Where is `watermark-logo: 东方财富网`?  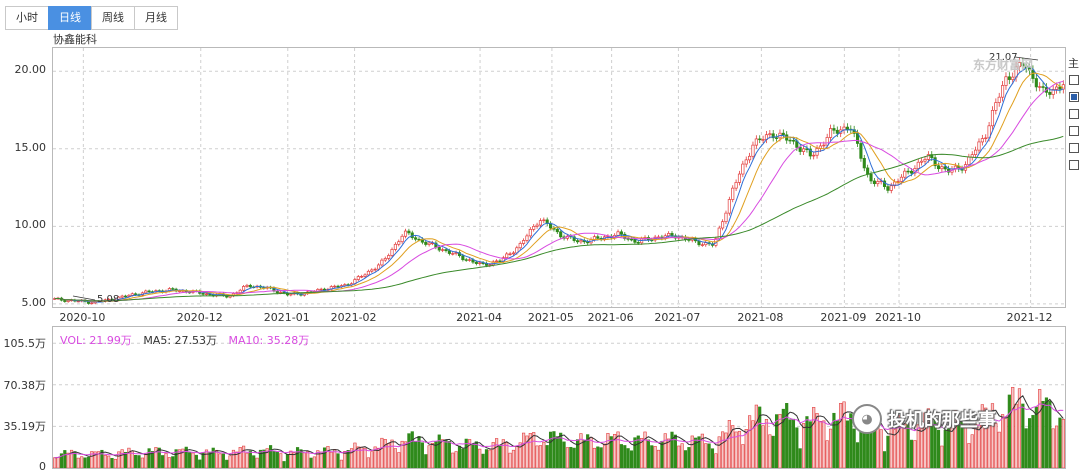 watermark-logo: 东方财富网 is located at coordinates (1003, 65).